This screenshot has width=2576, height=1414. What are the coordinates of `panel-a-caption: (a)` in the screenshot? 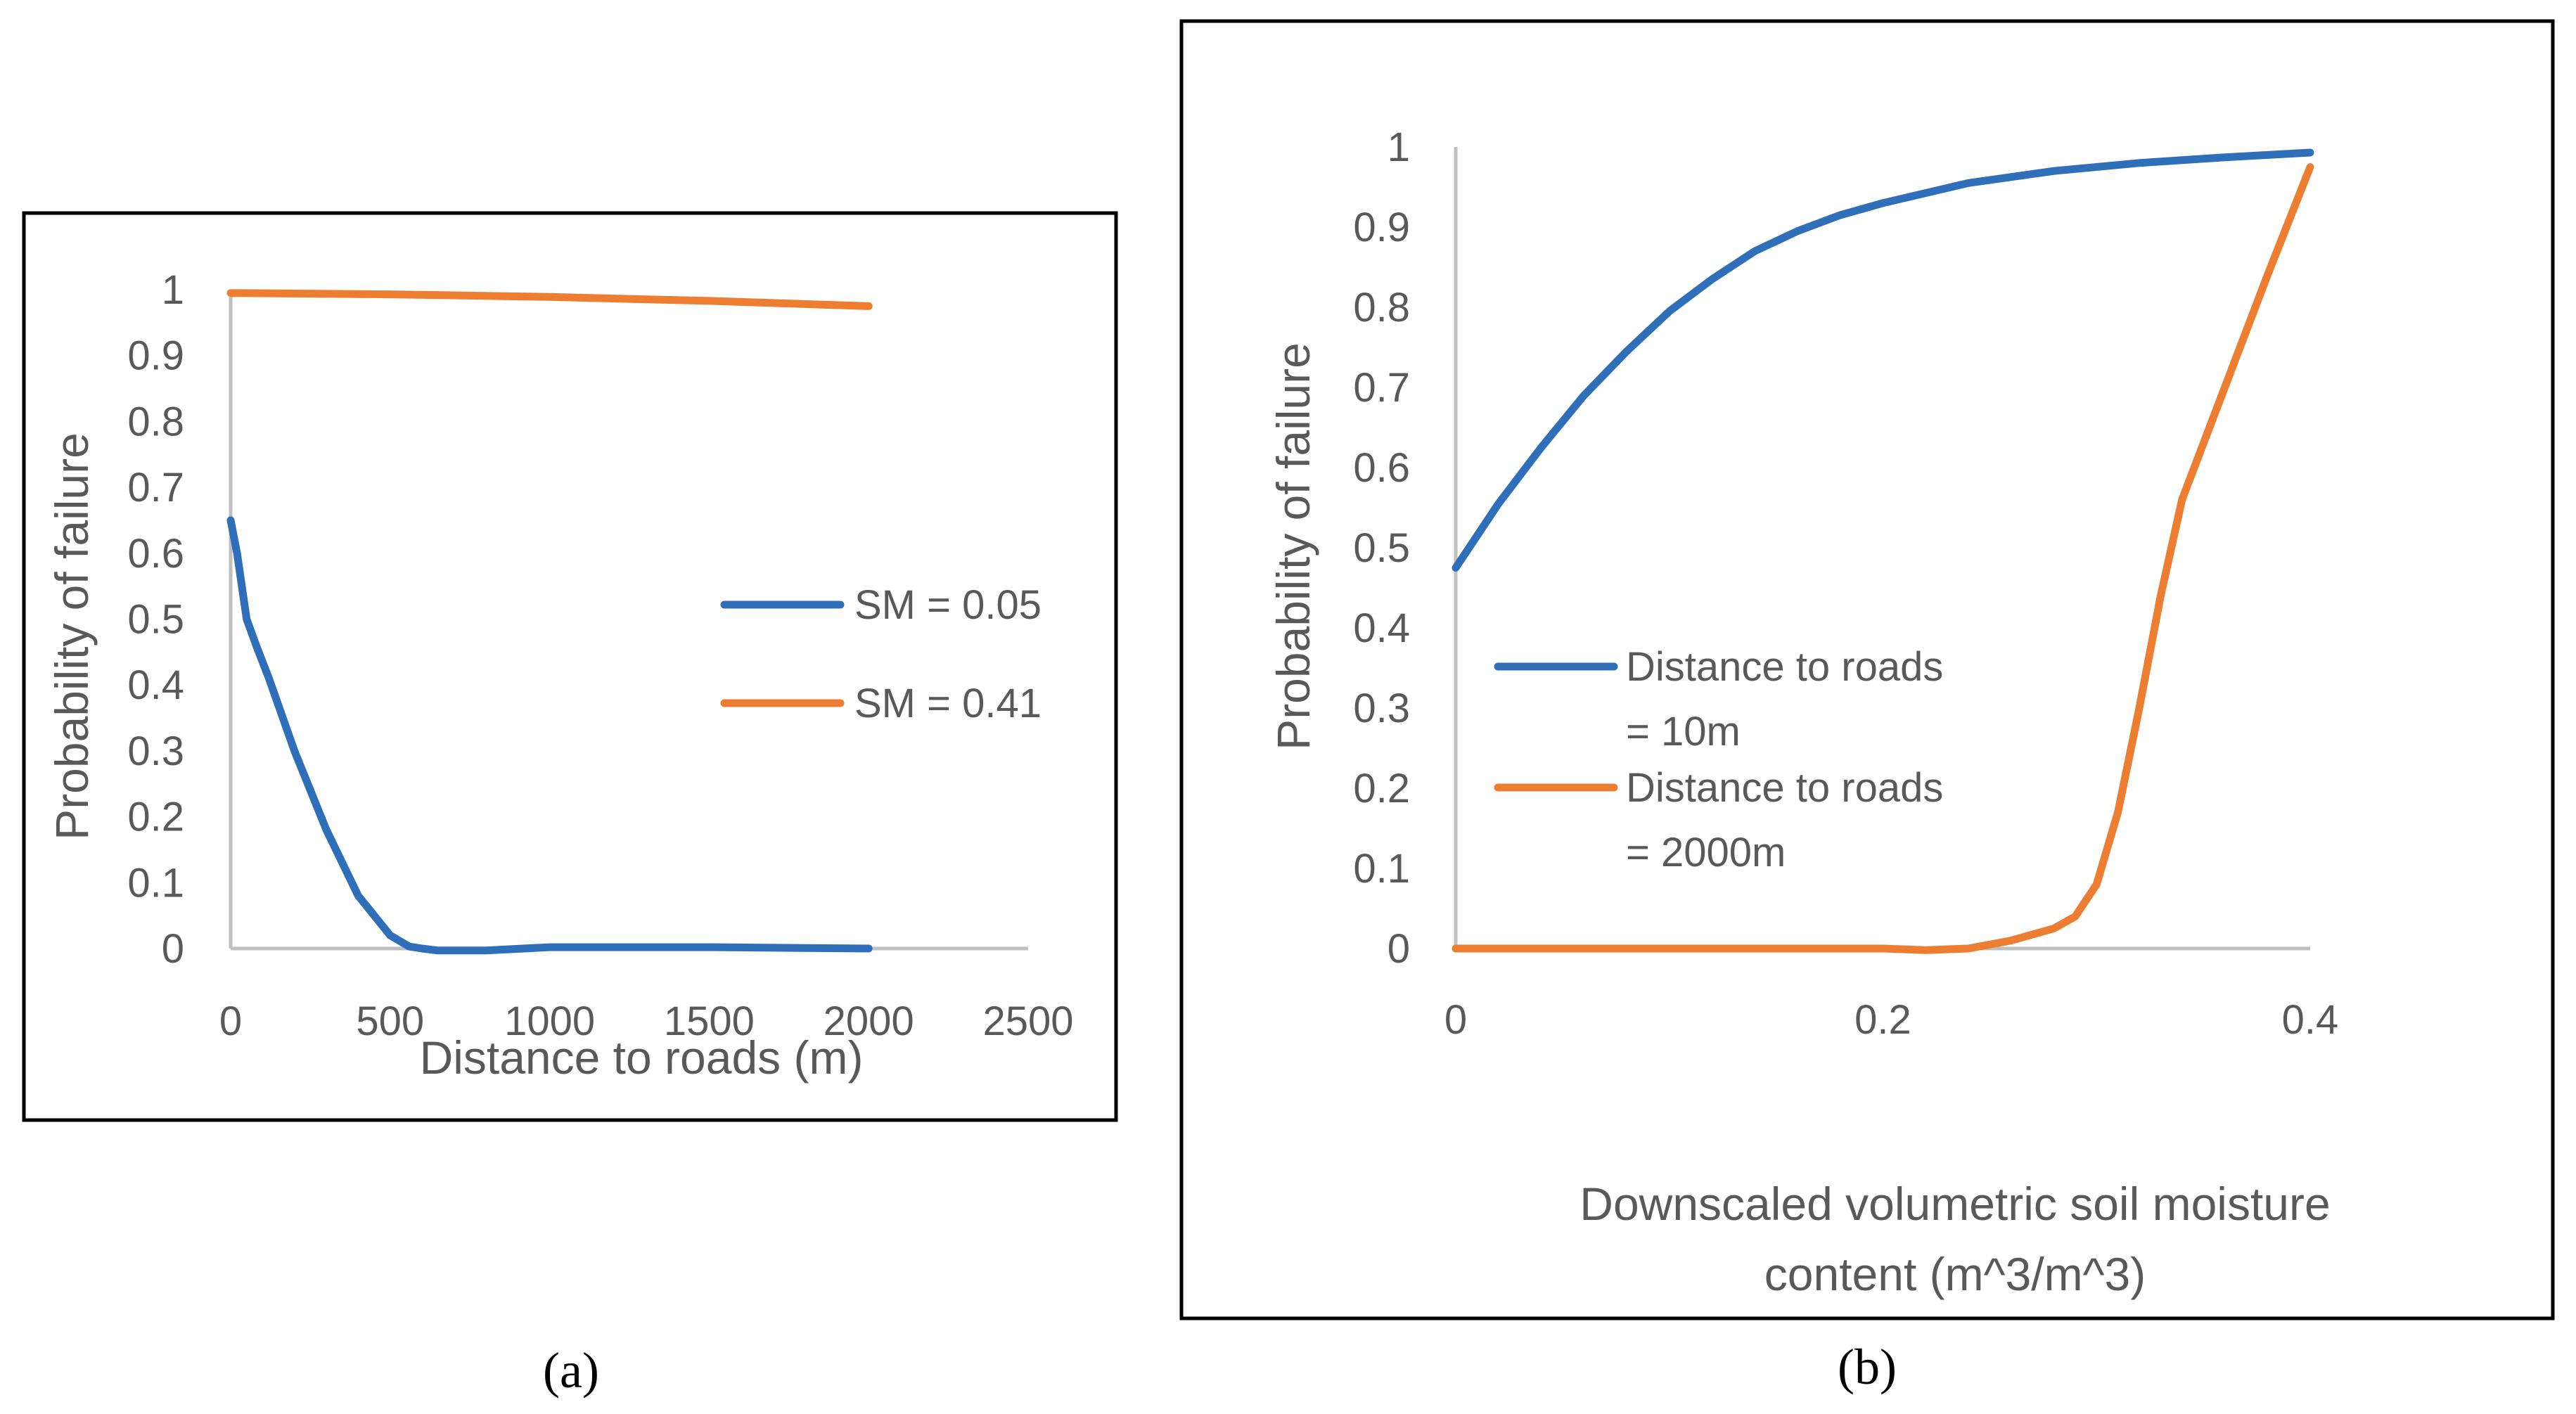 It's located at (571, 1371).